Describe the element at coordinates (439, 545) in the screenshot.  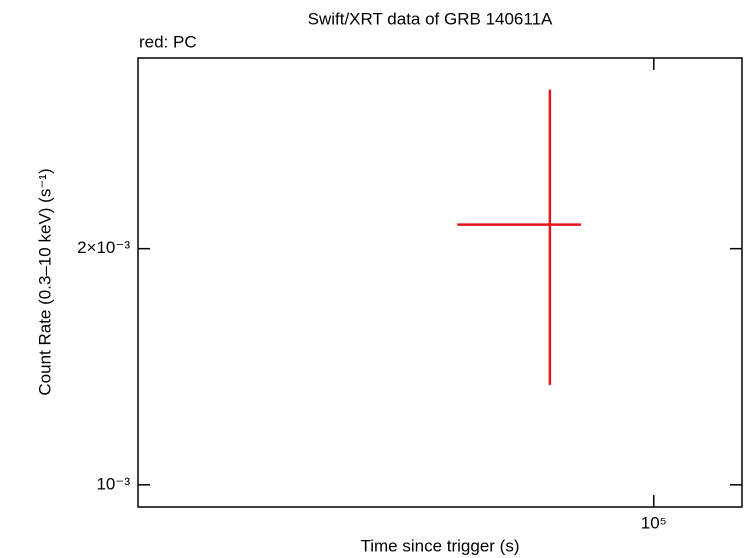
I see `x-axis-label: Time since trigger (s)` at that location.